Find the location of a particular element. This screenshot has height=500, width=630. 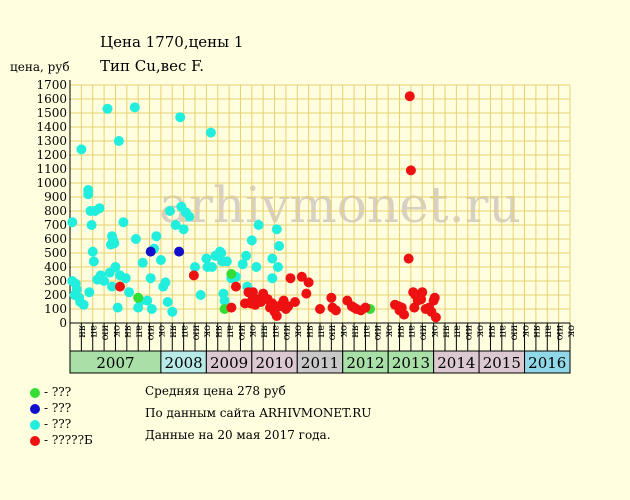

year-label: 2009 is located at coordinates (229, 363).